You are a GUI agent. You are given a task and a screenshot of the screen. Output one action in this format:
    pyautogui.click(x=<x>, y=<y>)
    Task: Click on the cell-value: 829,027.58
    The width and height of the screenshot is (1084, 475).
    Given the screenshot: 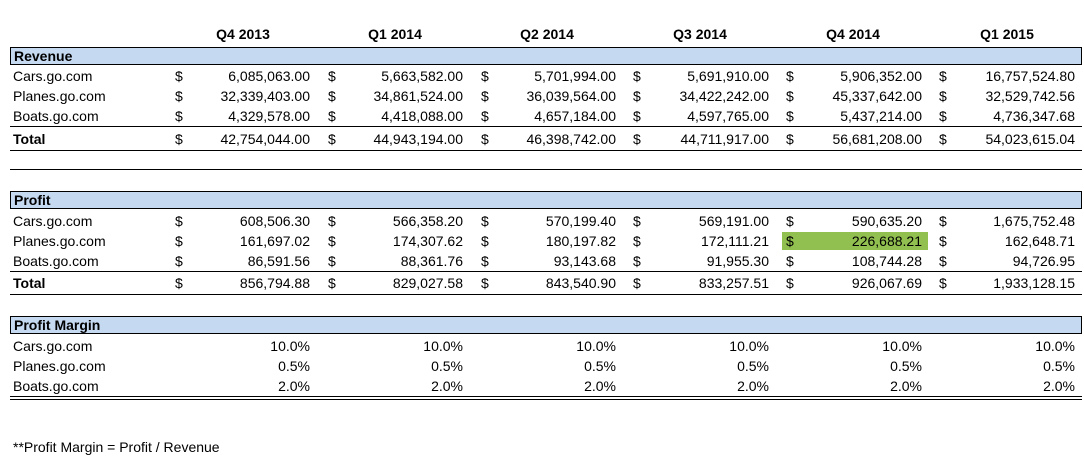 What is the action you would take?
    pyautogui.click(x=427, y=283)
    